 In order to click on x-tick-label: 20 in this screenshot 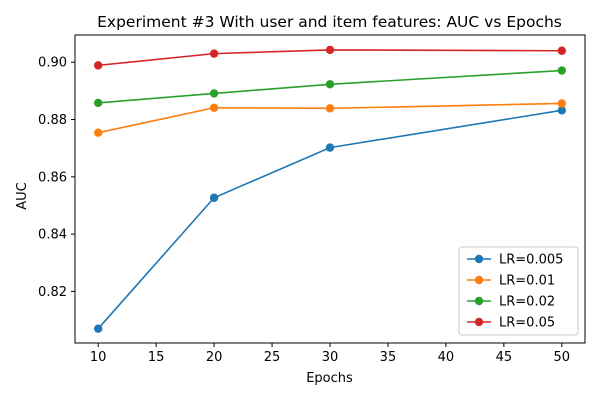, I will do `click(214, 357)`.